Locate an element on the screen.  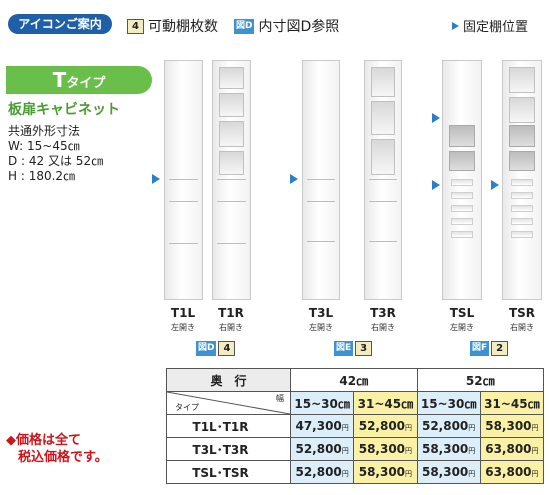
legend-inner-dim-label: 内寸図D参照 is located at coordinates (299, 27).